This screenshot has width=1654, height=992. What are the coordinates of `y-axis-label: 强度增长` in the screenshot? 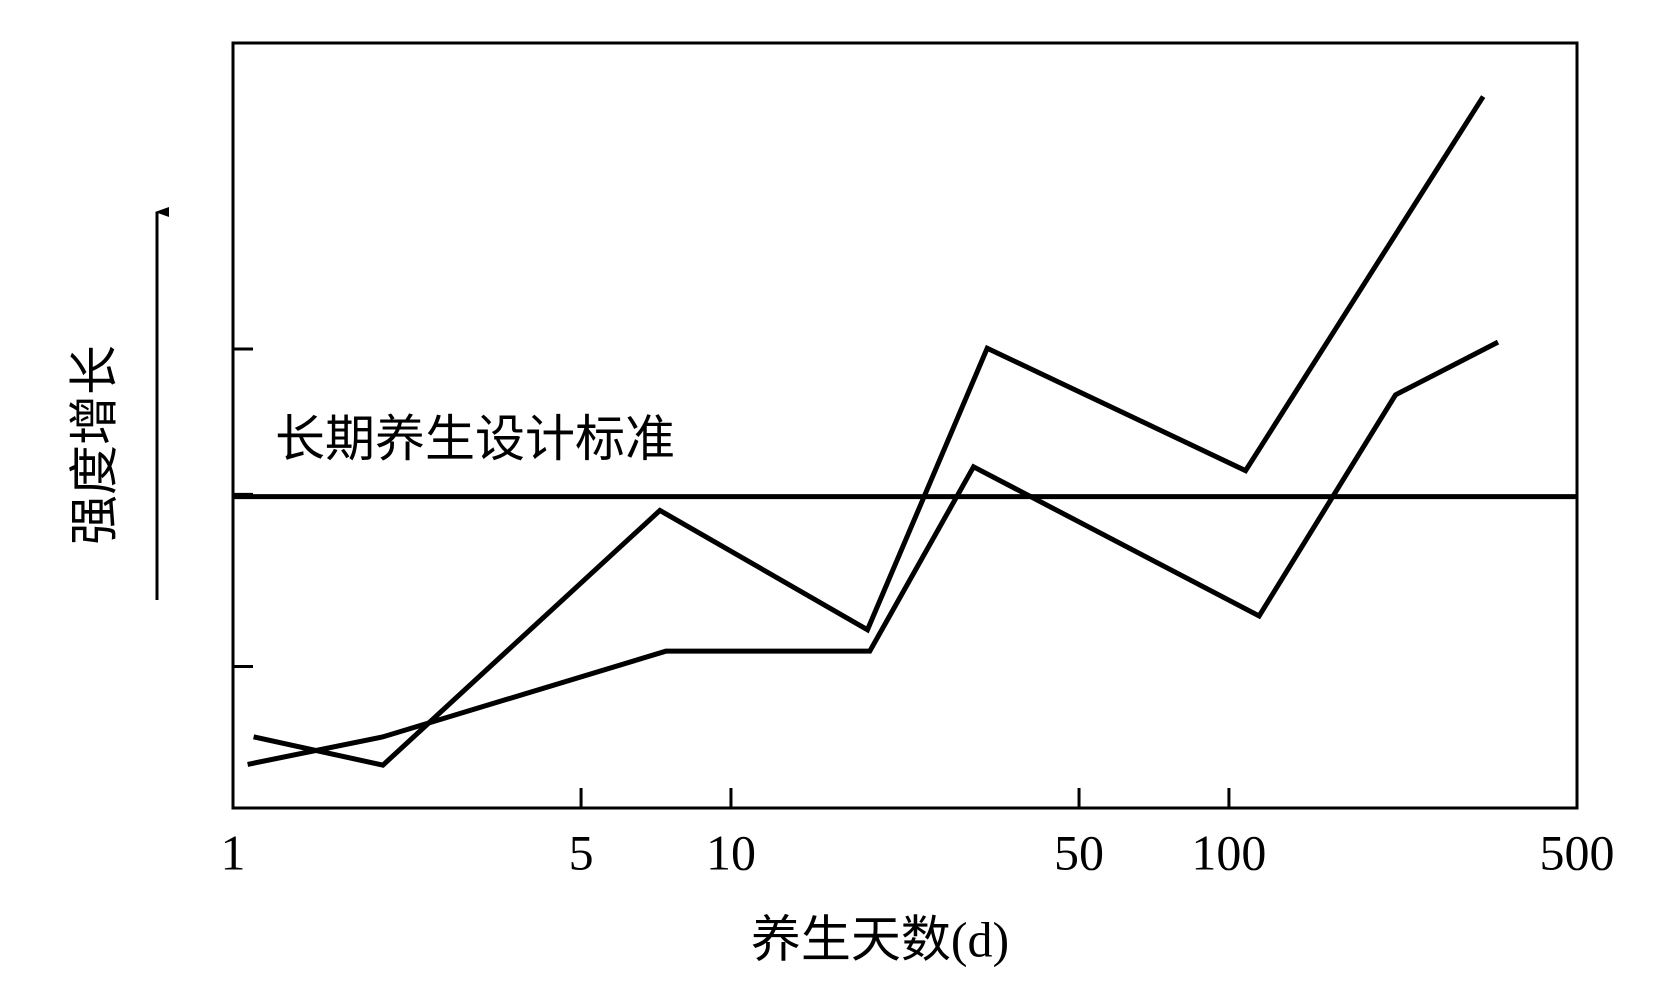 It's located at (94, 445).